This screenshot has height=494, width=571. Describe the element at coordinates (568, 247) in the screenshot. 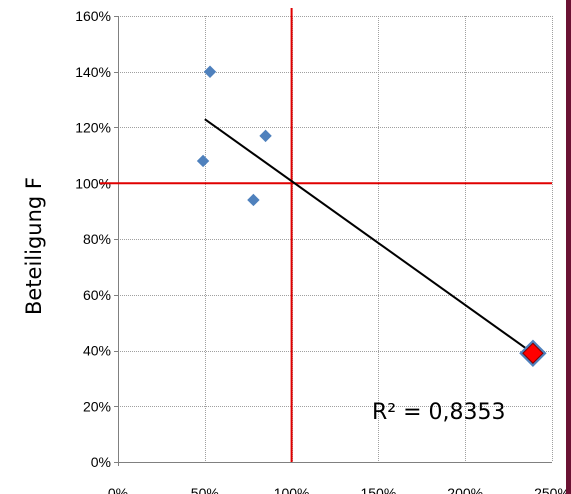

I see `side-bar` at that location.